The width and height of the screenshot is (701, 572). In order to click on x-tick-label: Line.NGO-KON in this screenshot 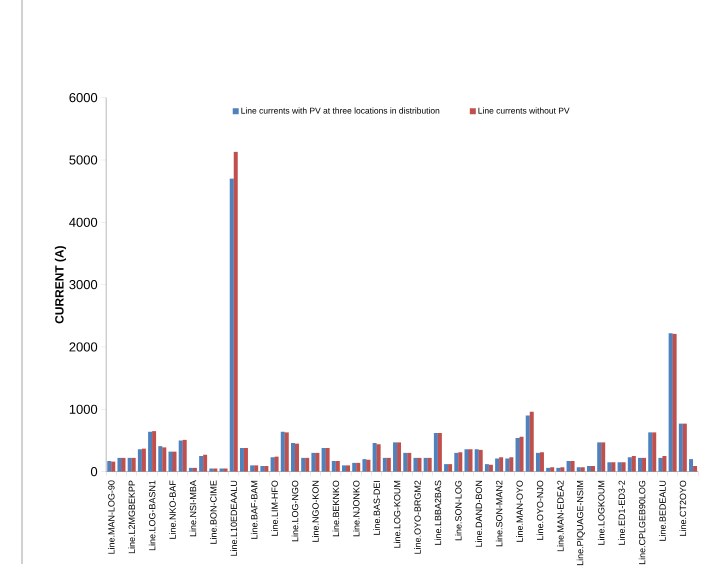, I will do `click(315, 511)`.